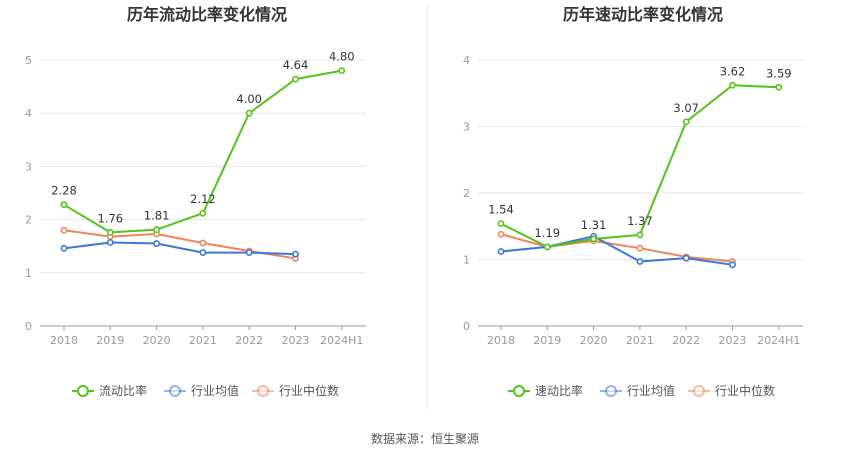  What do you see at coordinates (779, 73) in the screenshot?
I see `data-label: 3.59` at bounding box center [779, 73].